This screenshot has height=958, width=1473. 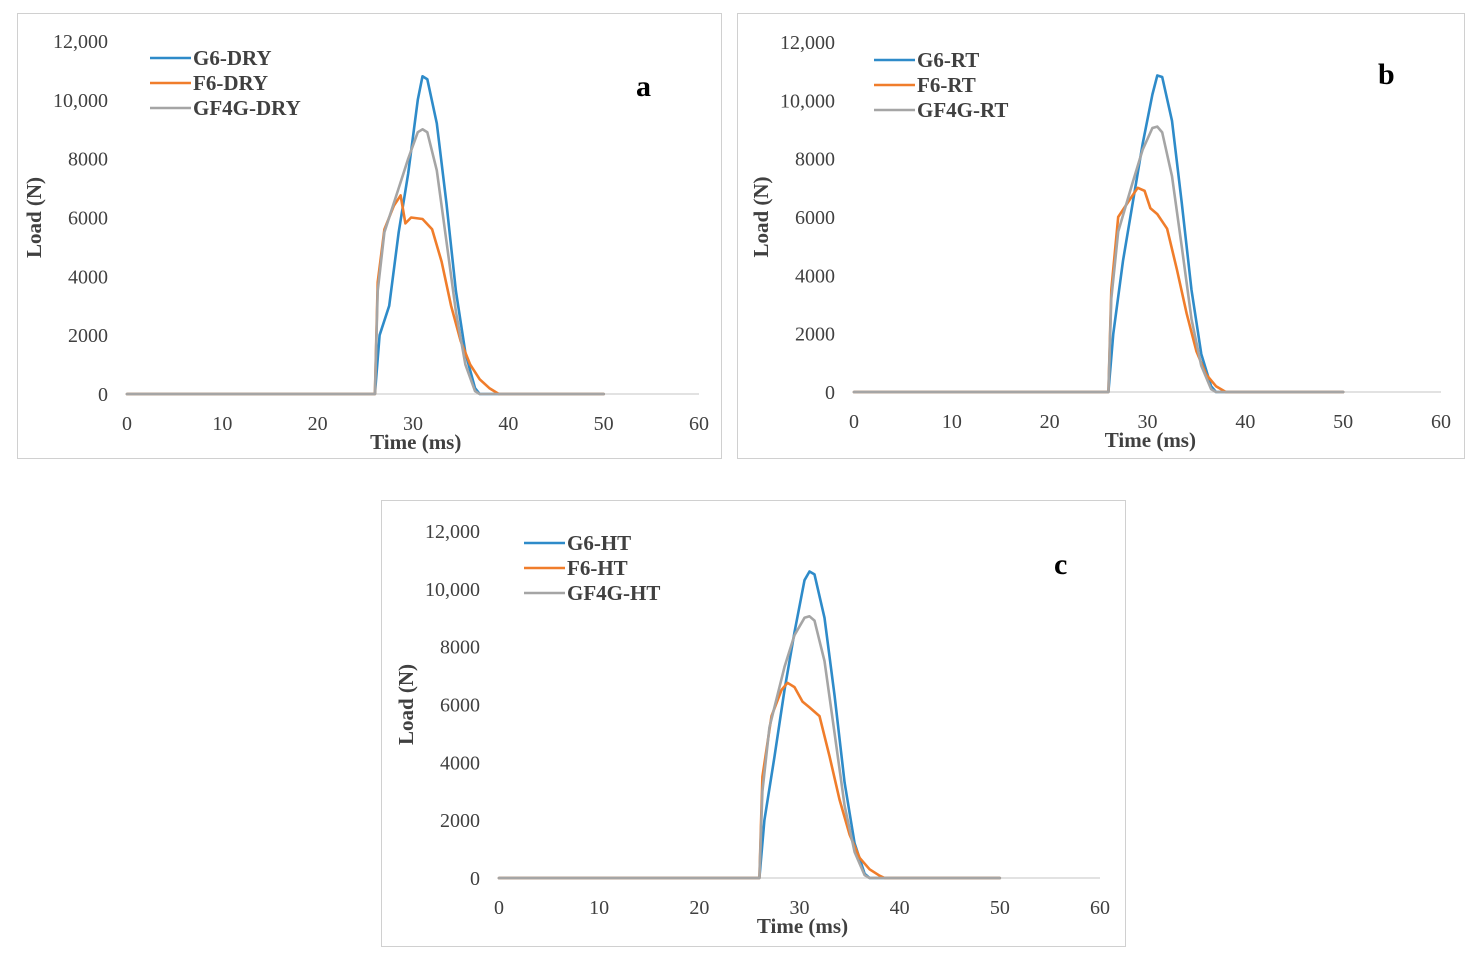 What do you see at coordinates (247, 108) in the screenshot?
I see `legend-label-gf4g-dry: GF4G-DRY` at bounding box center [247, 108].